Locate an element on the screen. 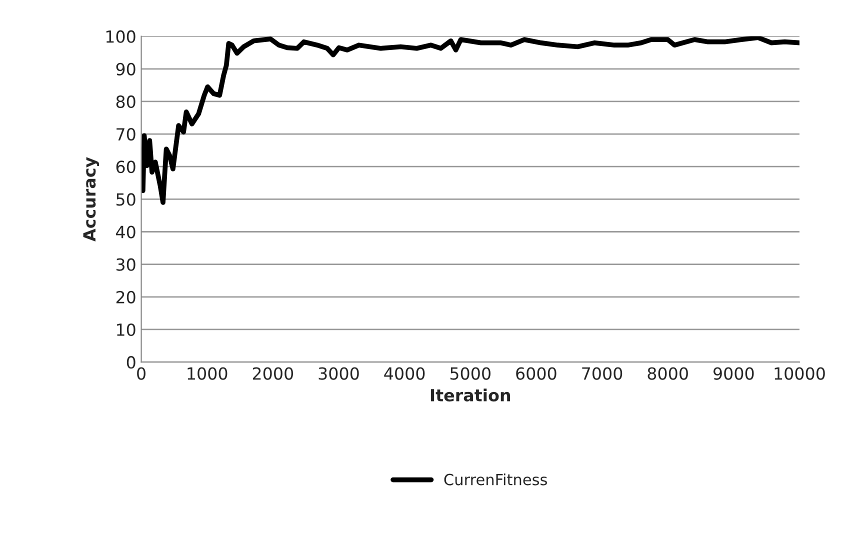 The height and width of the screenshot is (534, 846). y-tick-label: 30 is located at coordinates (126, 264).